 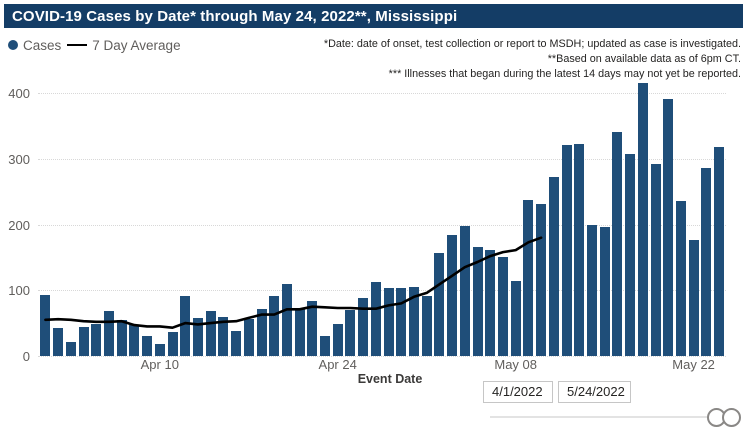 I want to click on legend-item-avg: 7 Day Average, so click(x=124, y=45).